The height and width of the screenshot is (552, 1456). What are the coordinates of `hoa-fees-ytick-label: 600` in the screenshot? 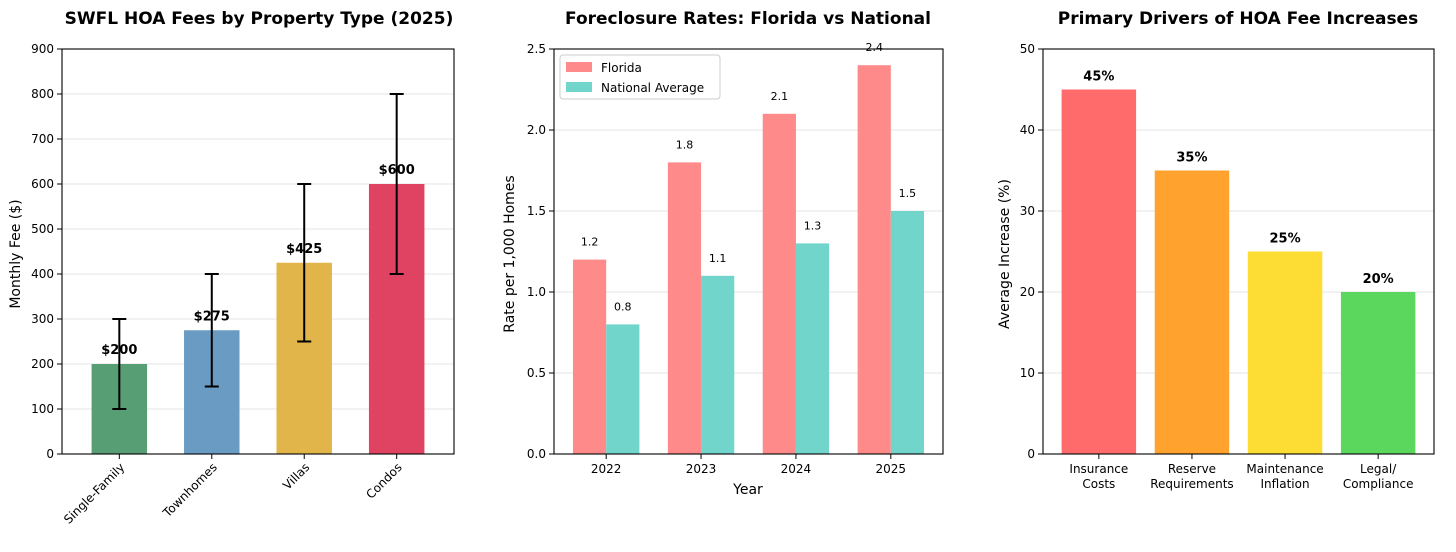 It's located at (42, 184).